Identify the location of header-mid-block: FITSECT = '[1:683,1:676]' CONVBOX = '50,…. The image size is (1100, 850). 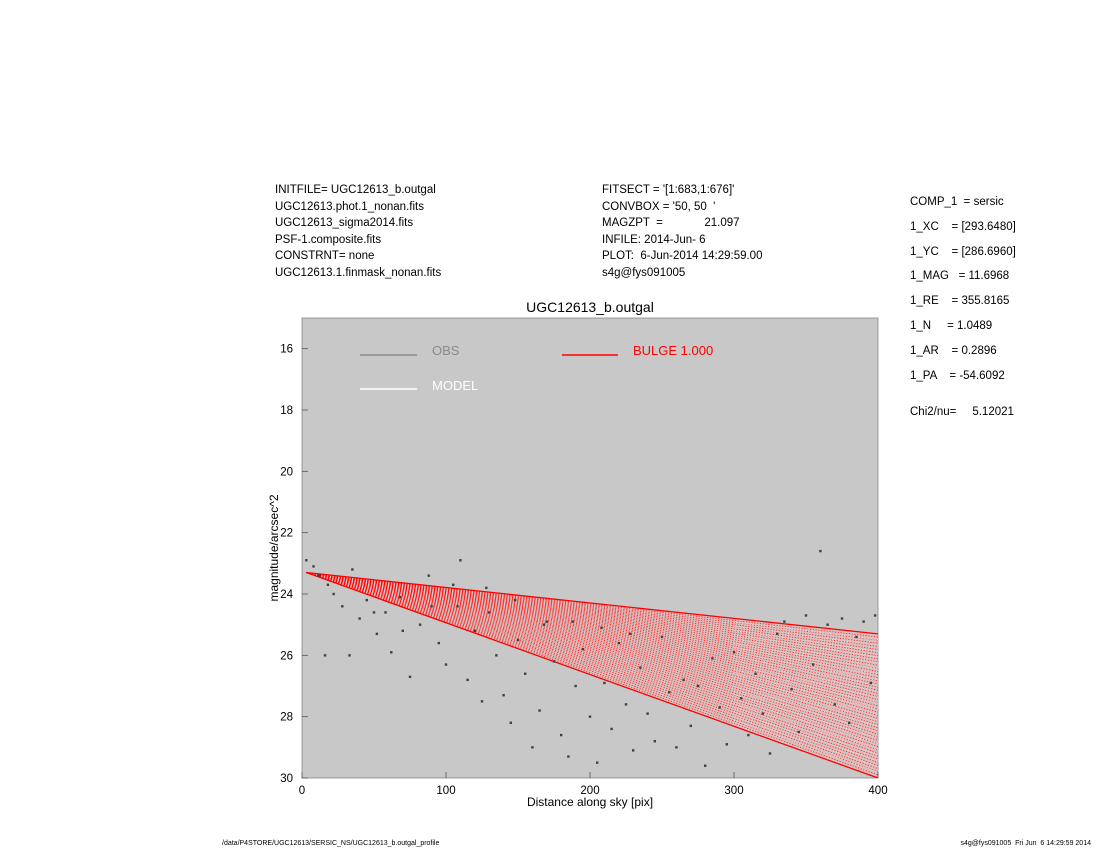
(682, 231).